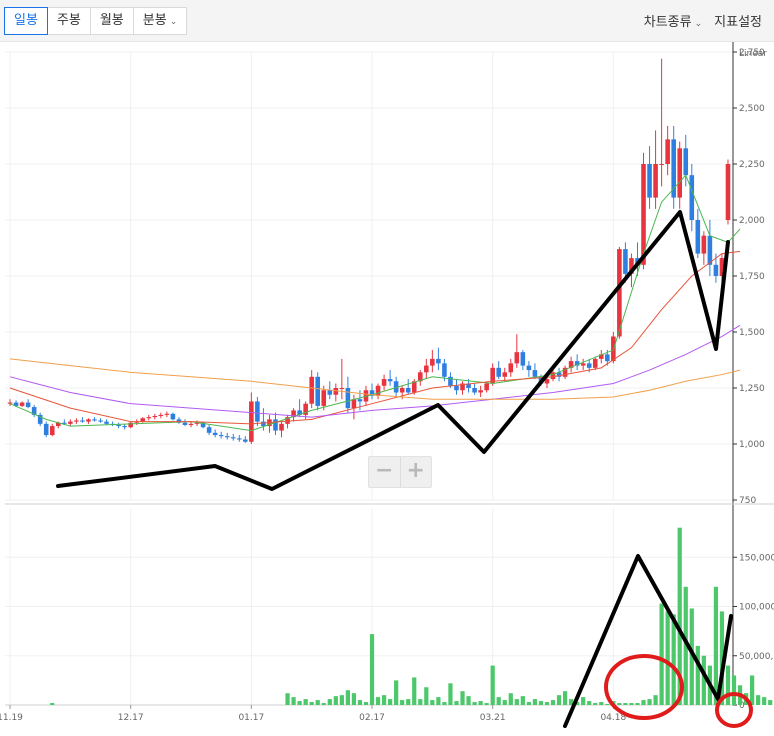  What do you see at coordinates (111, 21) in the screenshot?
I see `tab-monthly: 월봉` at bounding box center [111, 21].